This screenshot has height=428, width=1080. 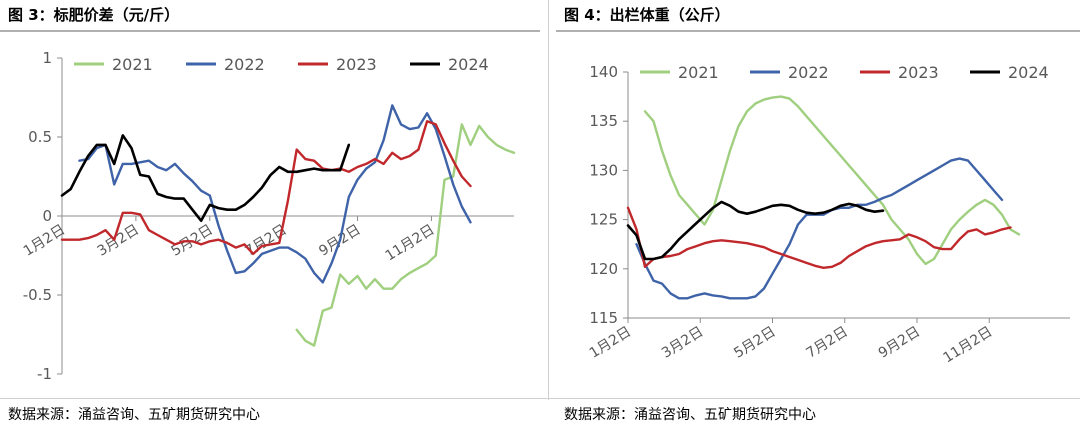 I want to click on chart-title-bar: 图 3：标肥价差（元/斤）, so click(x=270, y=16).